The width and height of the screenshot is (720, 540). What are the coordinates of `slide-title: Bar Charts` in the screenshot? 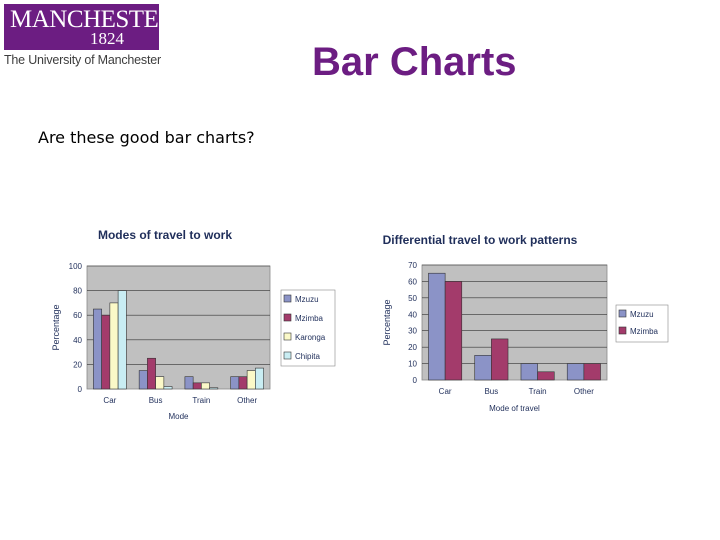 It's located at (414, 62).